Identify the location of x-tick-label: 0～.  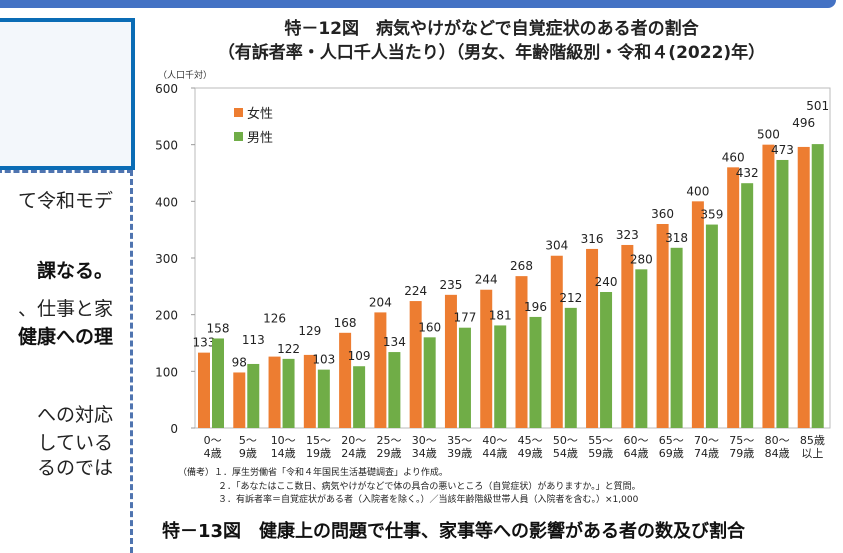
(213, 440).